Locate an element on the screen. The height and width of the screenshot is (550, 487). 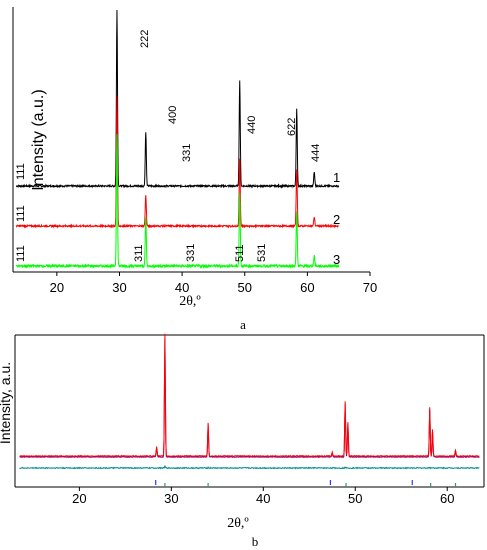
panel-b-x-ticks: 20 30 40 50 60 is located at coordinates (263, 496).